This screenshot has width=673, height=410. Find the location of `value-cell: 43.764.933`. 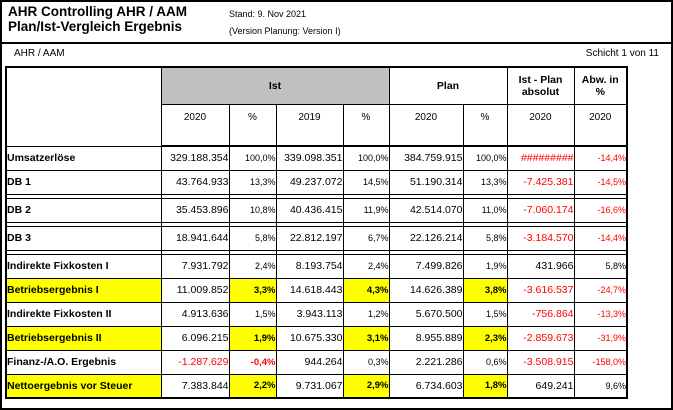

value-cell: 43.764.933 is located at coordinates (195, 182).